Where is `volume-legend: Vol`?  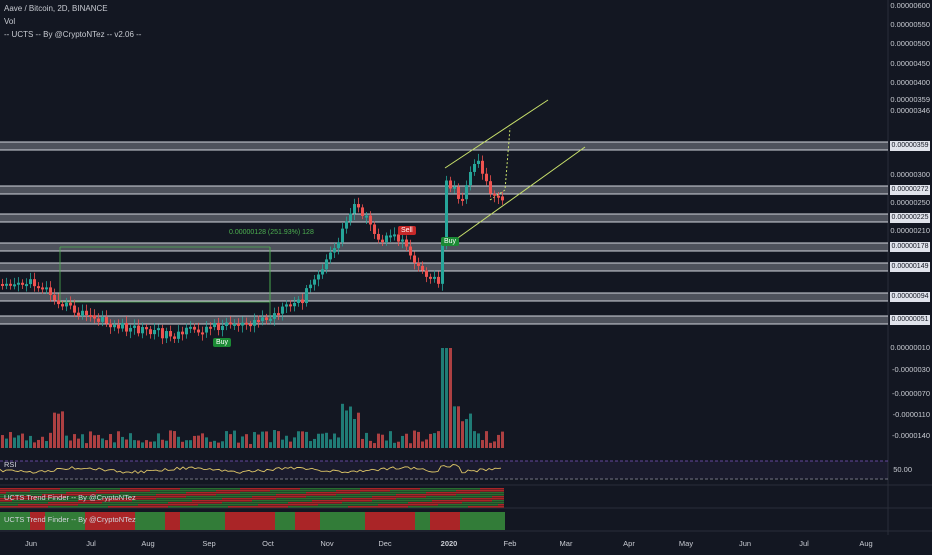 volume-legend: Vol is located at coordinates (10, 21).